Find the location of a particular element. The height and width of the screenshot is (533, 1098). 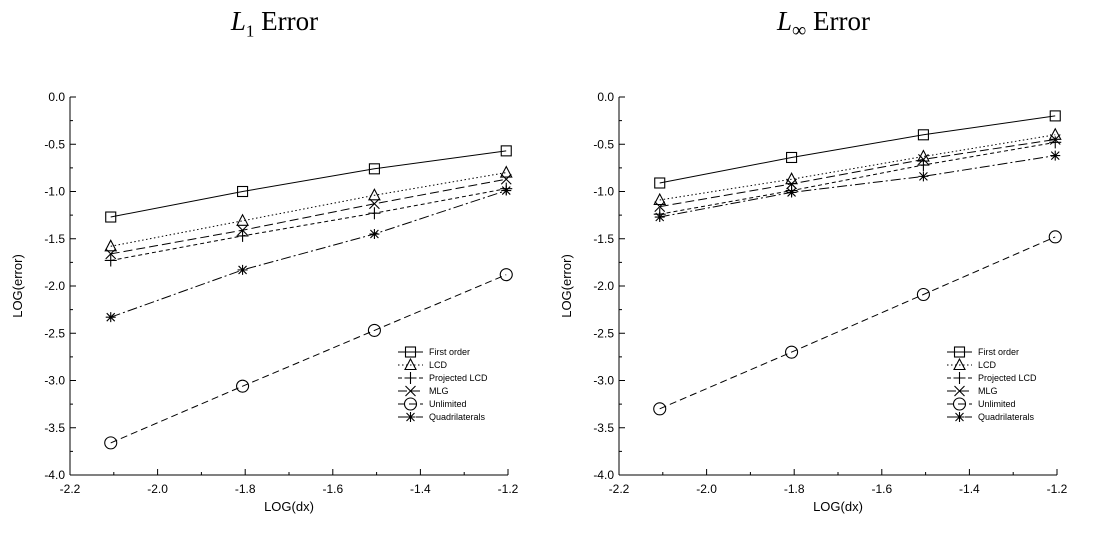

legend-marker-circle is located at coordinates (410, 404).